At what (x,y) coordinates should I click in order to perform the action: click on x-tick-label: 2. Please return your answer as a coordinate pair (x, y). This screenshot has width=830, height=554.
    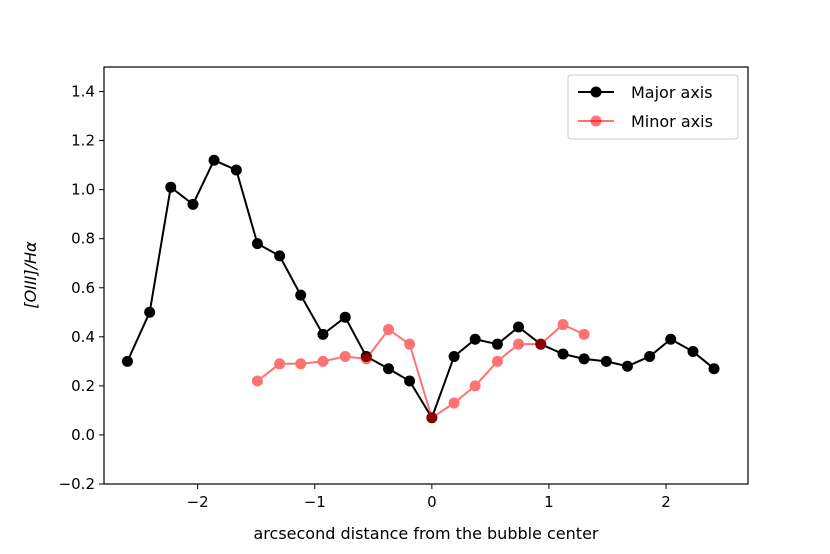
    Looking at the image, I should click on (666, 502).